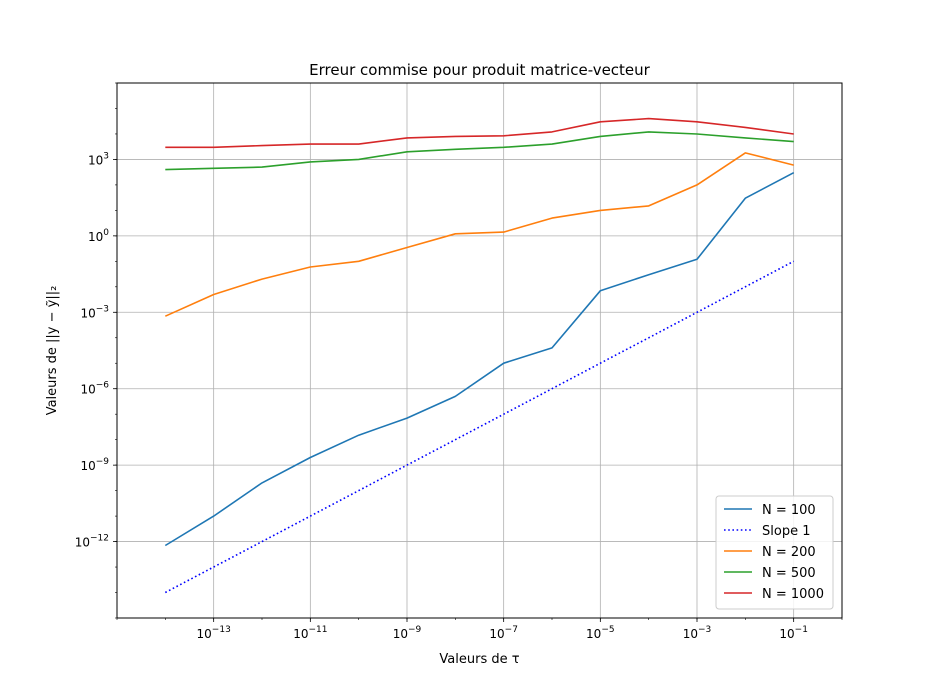  Describe the element at coordinates (789, 510) in the screenshot. I see `legend-entry-label: N = 100` at that location.